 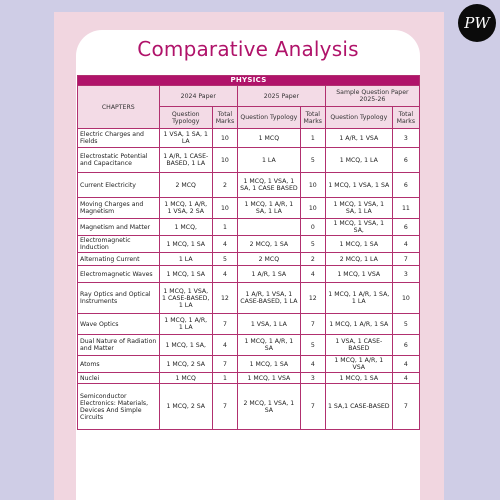 I want to click on typology-2024: 1 A/R, 1 CASE-BASED, 1 LA, so click(x=185, y=160).